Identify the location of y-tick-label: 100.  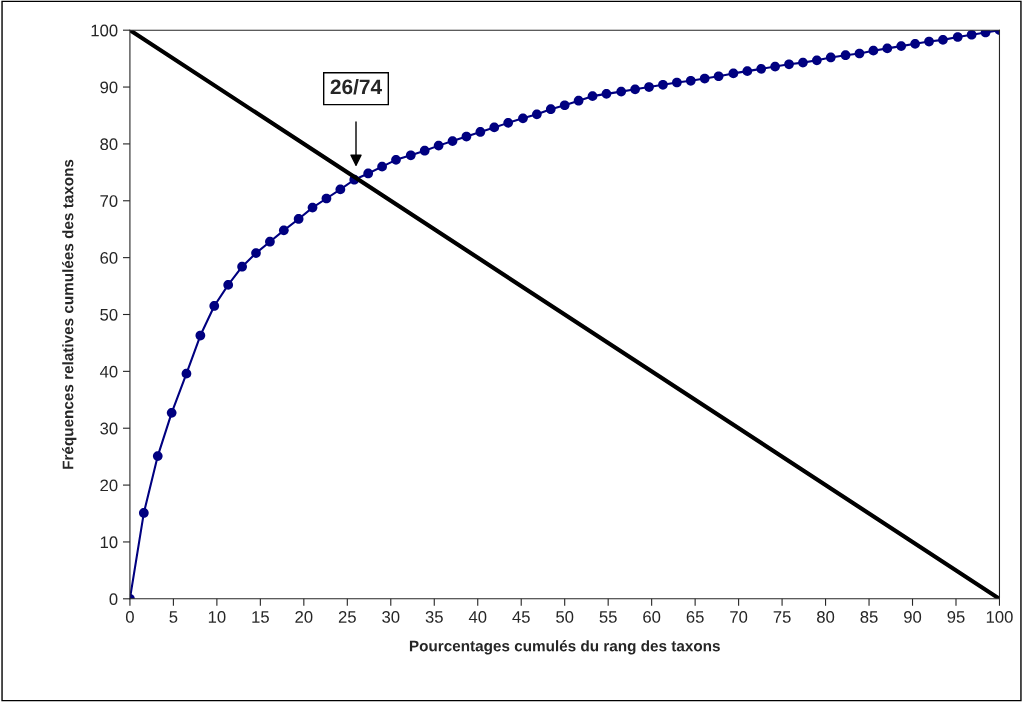
(104, 30).